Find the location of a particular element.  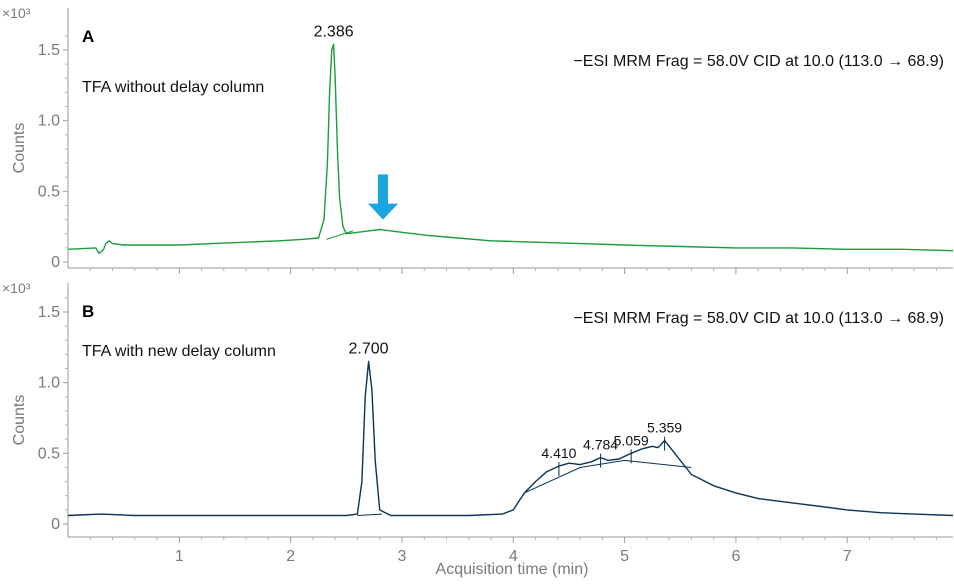

panel-letter: B is located at coordinates (88, 311).